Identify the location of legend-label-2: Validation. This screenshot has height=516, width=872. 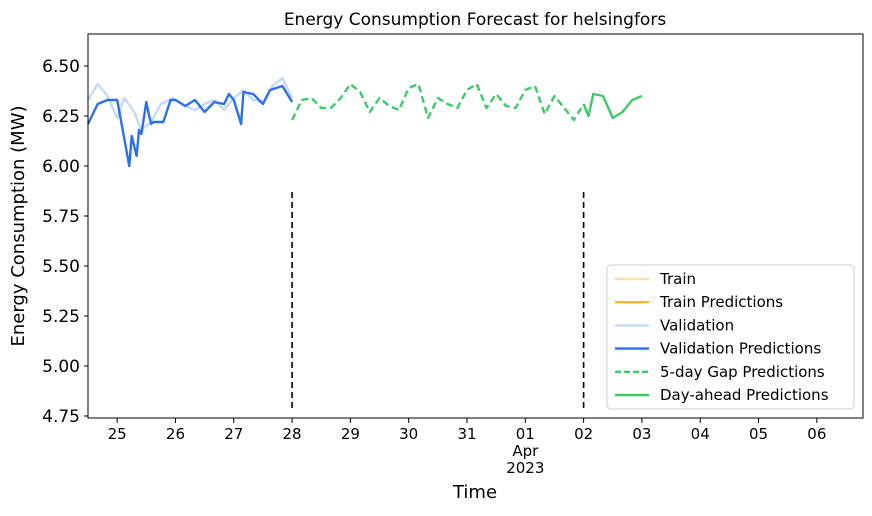
(697, 325).